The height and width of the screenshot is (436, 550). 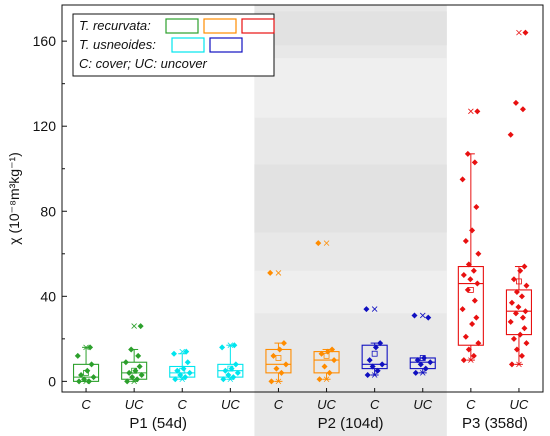 What do you see at coordinates (48, 296) in the screenshot?
I see `y-tick-label: 40` at bounding box center [48, 296].